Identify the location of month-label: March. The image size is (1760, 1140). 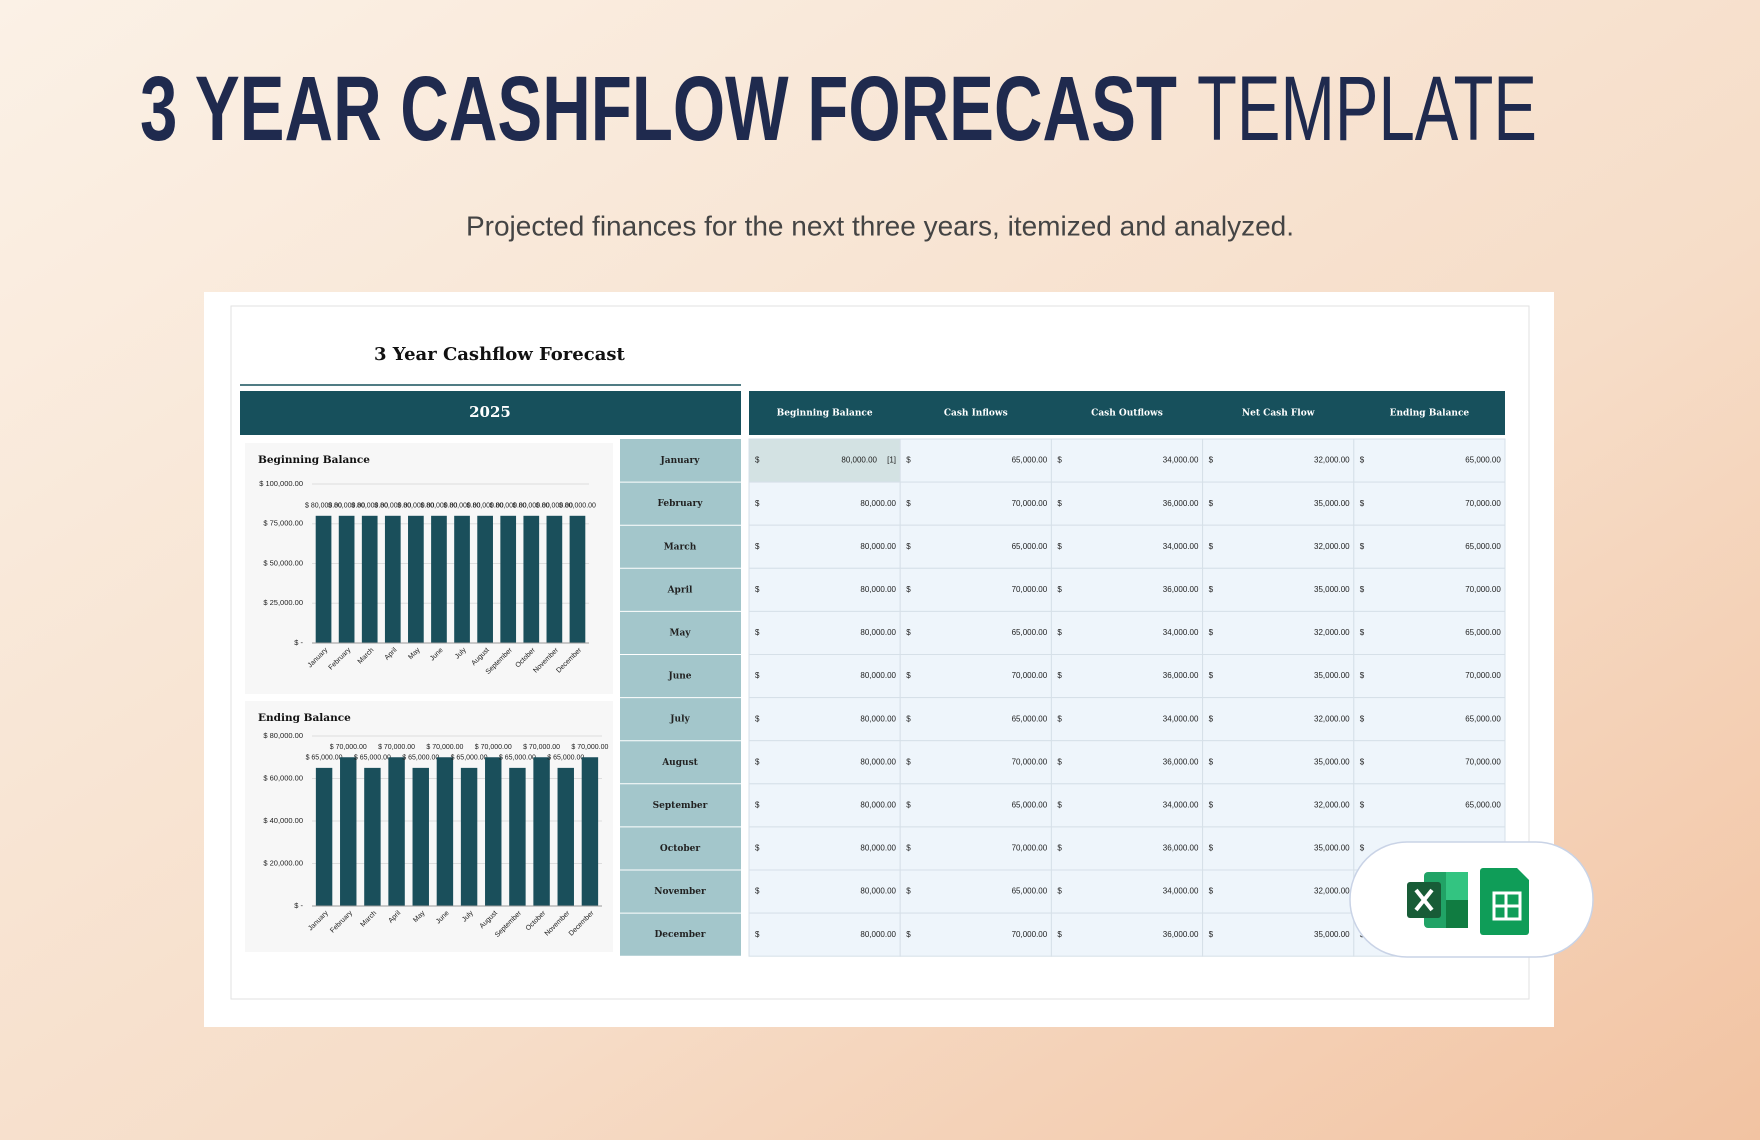
(680, 547).